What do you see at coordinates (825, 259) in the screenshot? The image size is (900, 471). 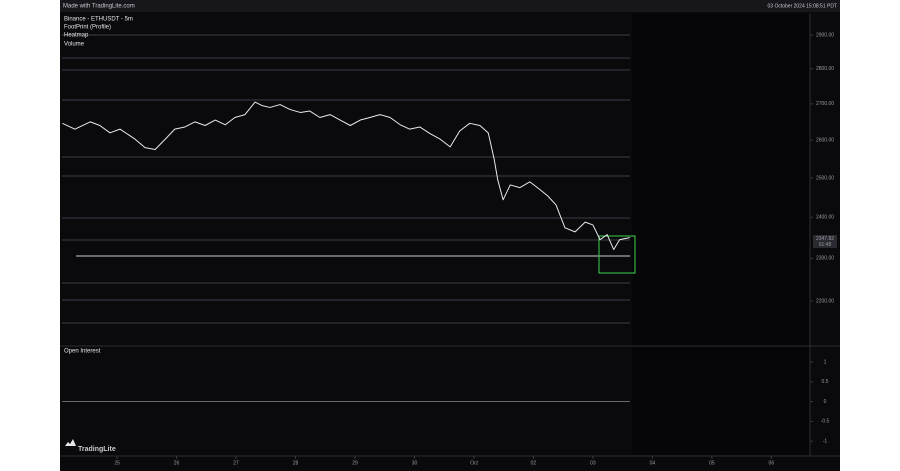 I see `y-tick-label: 2300.00` at bounding box center [825, 259].